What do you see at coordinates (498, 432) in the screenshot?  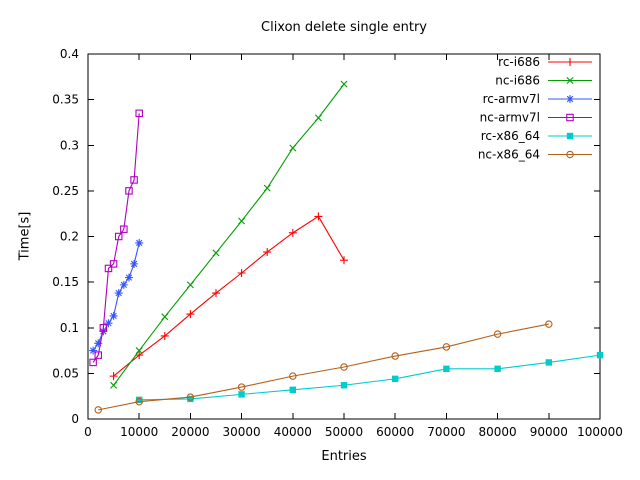 I see `x-tick-label: 80000` at bounding box center [498, 432].